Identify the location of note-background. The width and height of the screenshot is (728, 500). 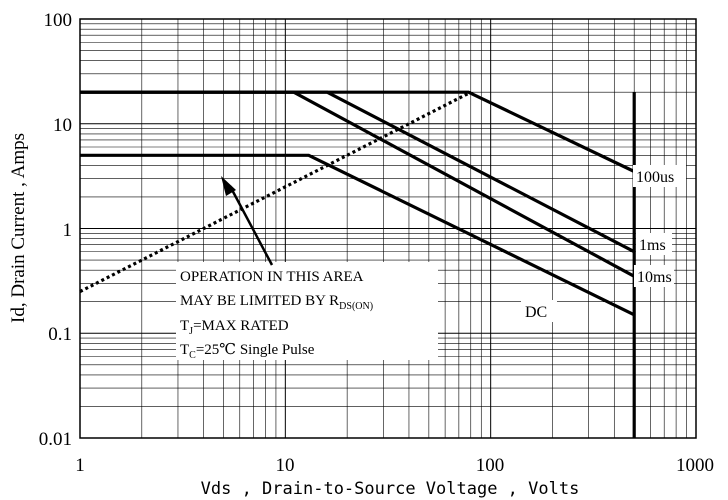
(307, 311).